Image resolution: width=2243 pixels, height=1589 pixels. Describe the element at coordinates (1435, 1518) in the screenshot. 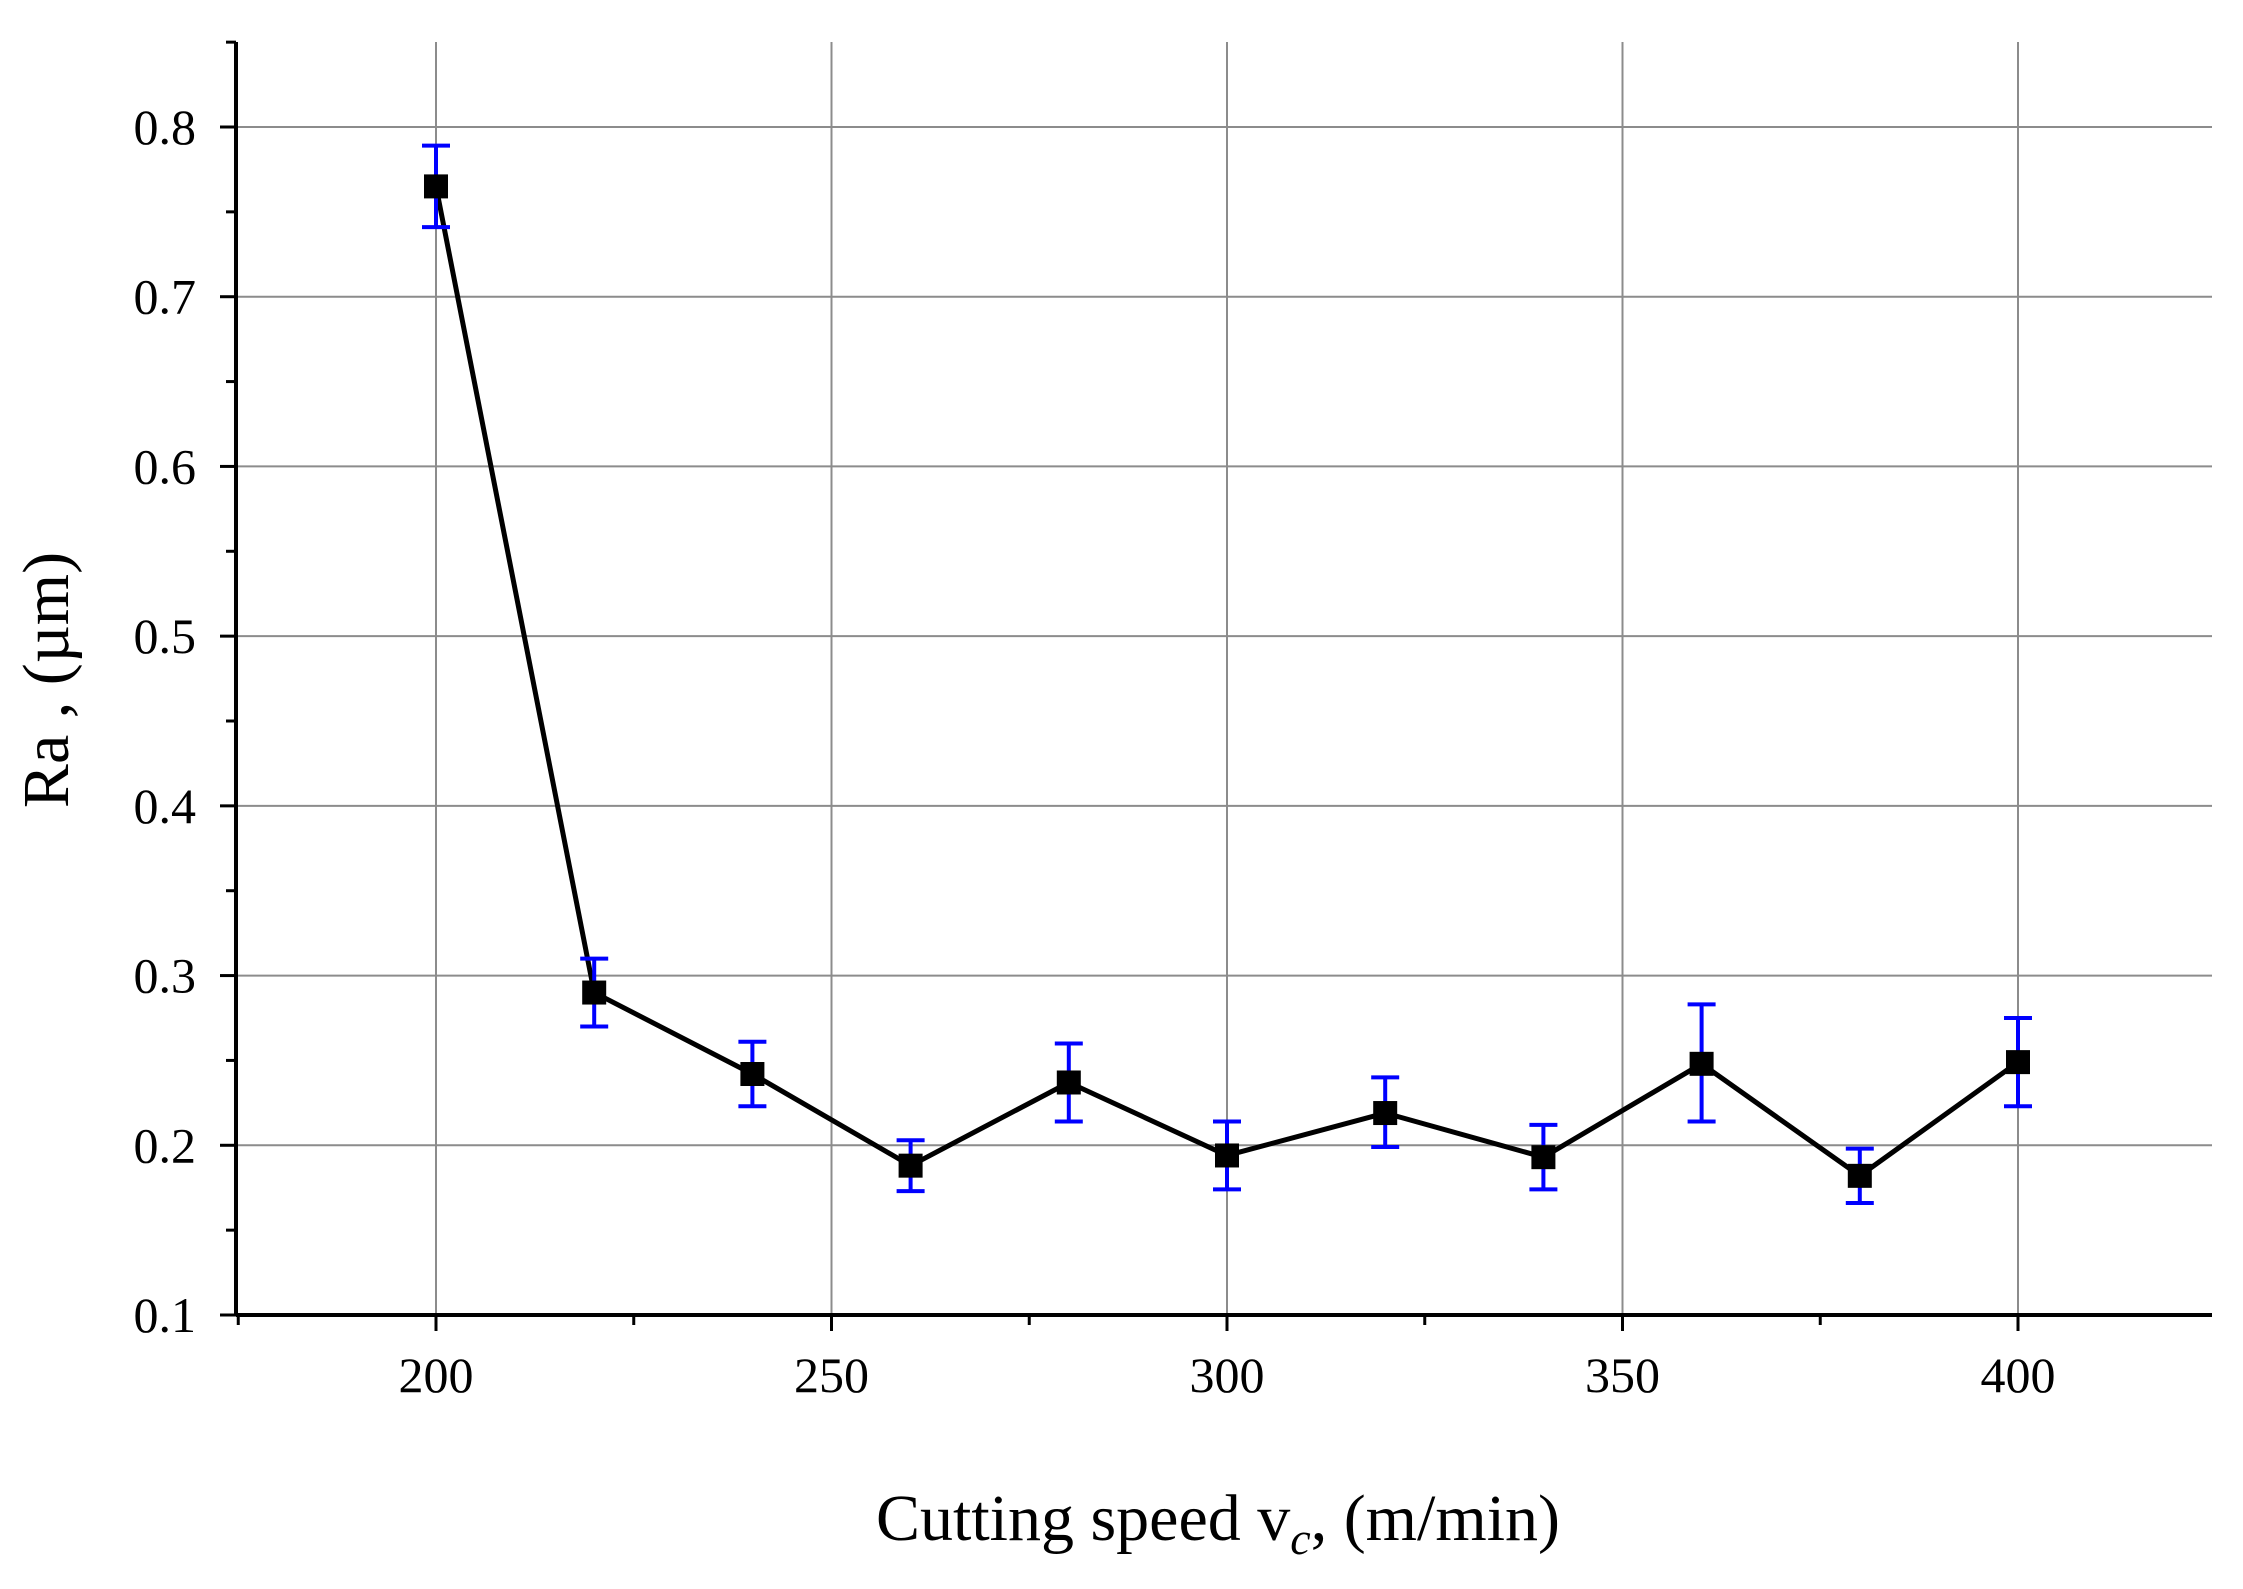

I see `x-axis-title-rest: , (m/min)` at that location.